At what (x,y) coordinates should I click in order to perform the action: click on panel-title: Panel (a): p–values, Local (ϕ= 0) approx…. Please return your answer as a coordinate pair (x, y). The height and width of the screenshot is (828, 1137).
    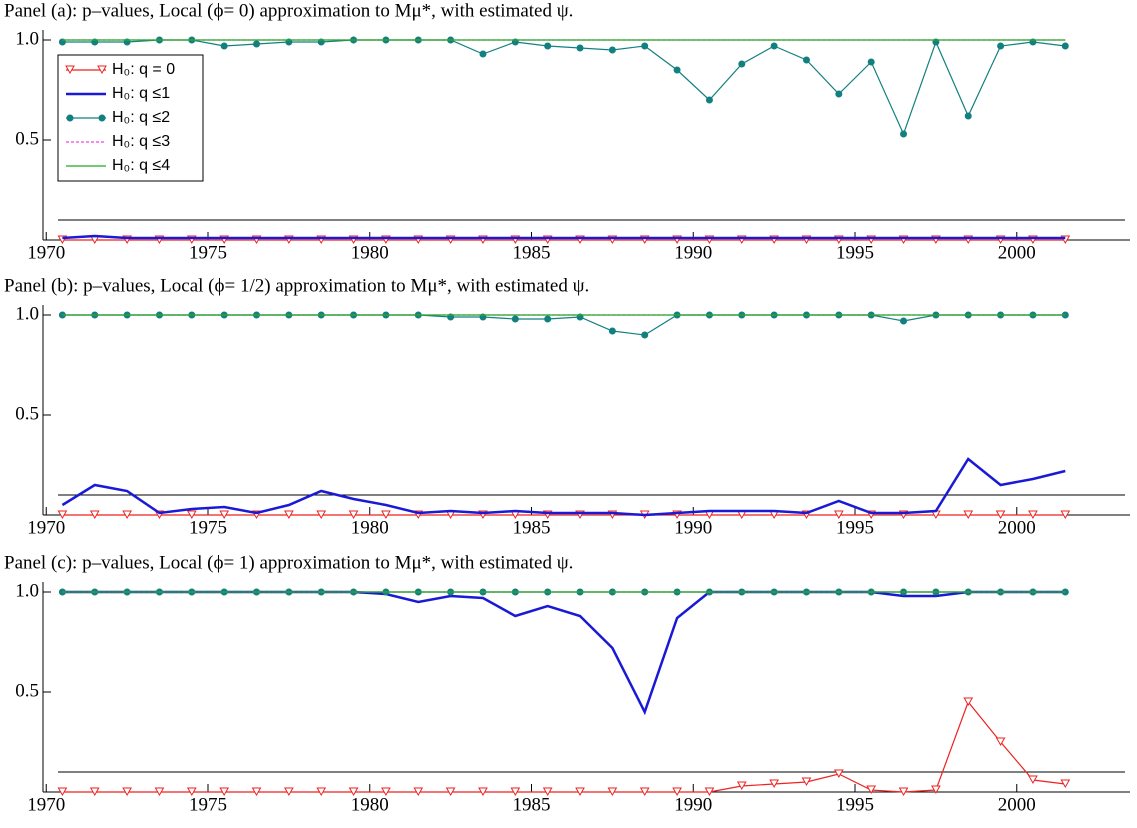
    Looking at the image, I should click on (288, 10).